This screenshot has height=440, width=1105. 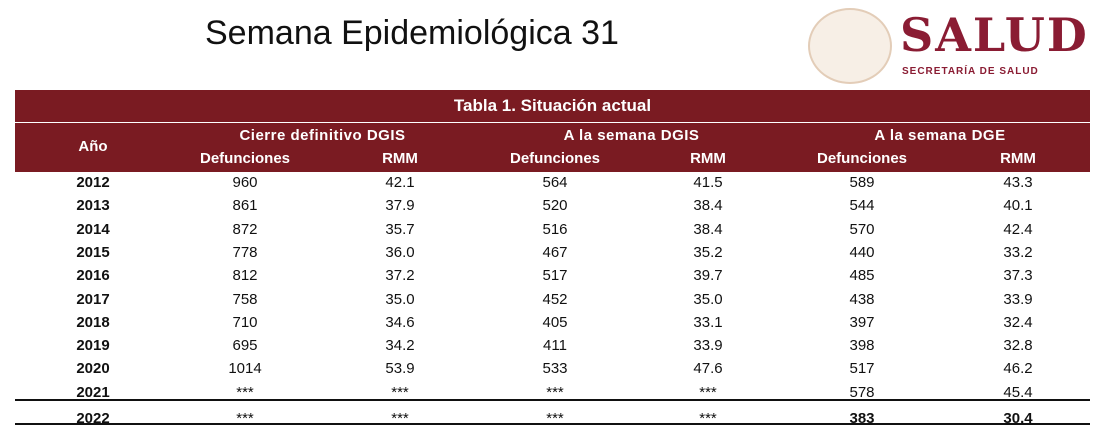 What do you see at coordinates (400, 346) in the screenshot?
I see `value-cell: 34.2` at bounding box center [400, 346].